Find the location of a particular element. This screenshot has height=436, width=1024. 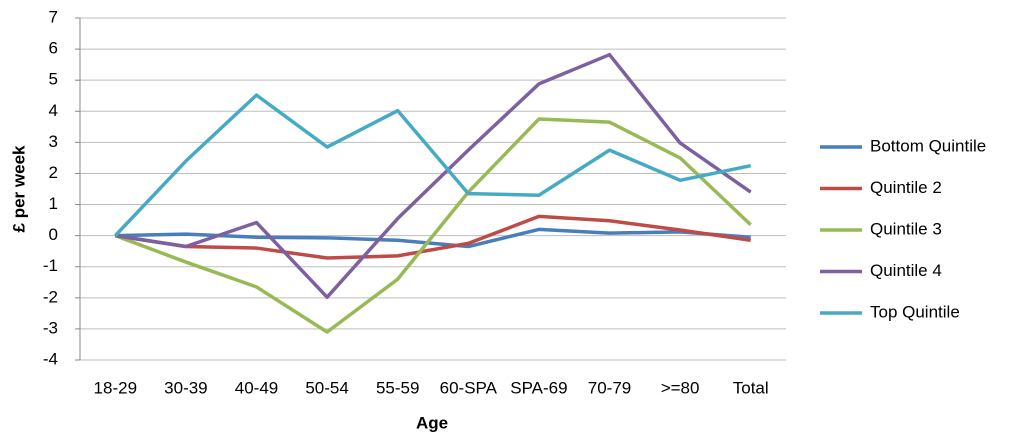

y-tick-label: 7 is located at coordinates (53, 16).